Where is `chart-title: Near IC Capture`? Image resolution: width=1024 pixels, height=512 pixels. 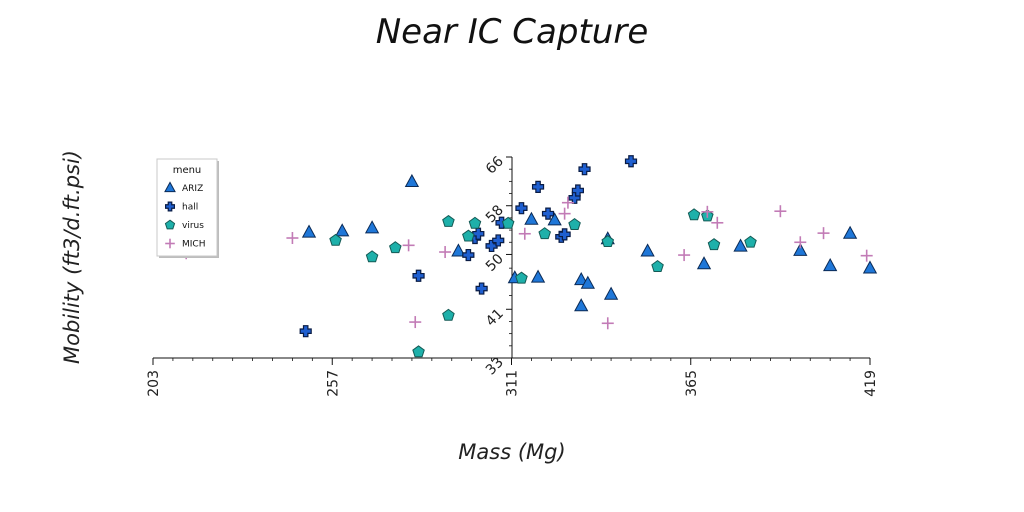 chart-title: Near IC Capture is located at coordinates (512, 32).